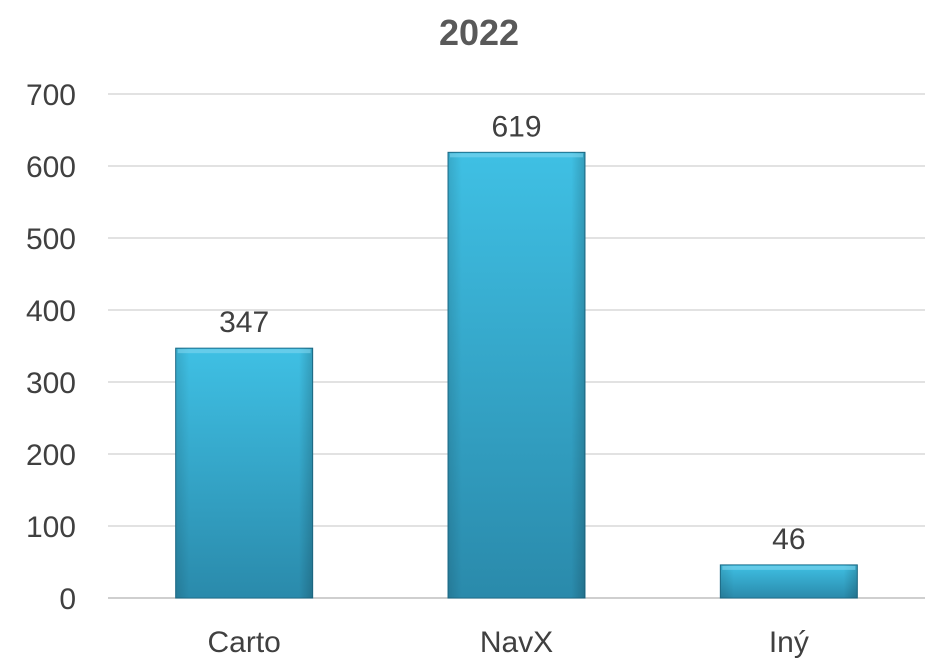  I want to click on y-tick-label: 300, so click(51, 383).